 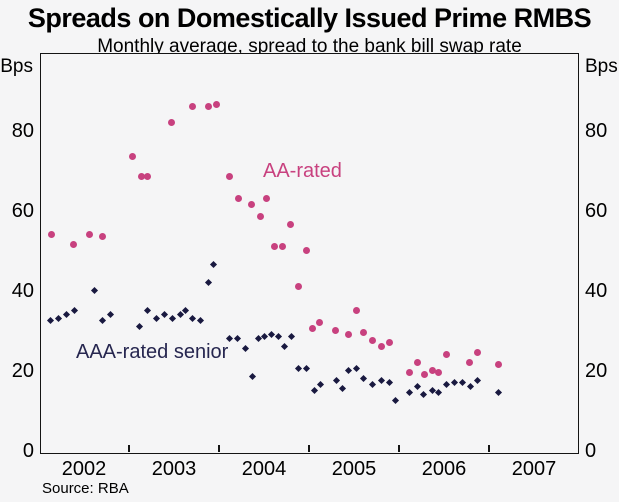 I want to click on y-label-right-0: 0, so click(x=591, y=451).